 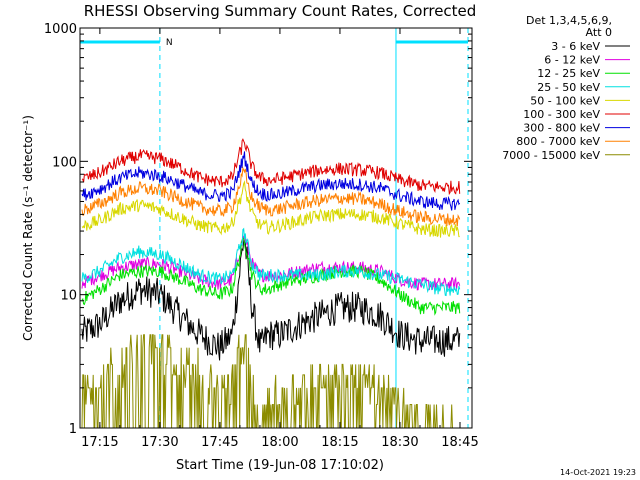 I want to click on legend-label: 100 - 300 keV, so click(x=561, y=114).